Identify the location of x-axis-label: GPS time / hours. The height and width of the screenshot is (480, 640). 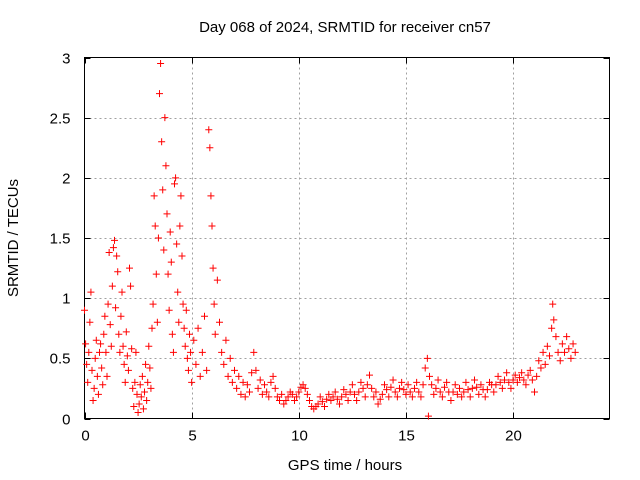
(345, 465).